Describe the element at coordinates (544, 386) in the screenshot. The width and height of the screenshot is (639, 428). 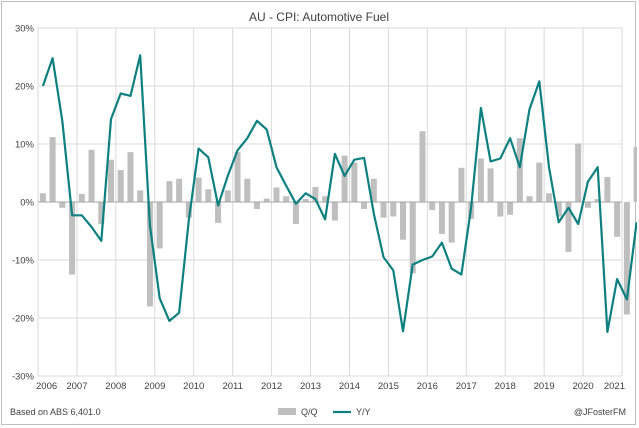
I see `x-tick-label: 2019` at that location.